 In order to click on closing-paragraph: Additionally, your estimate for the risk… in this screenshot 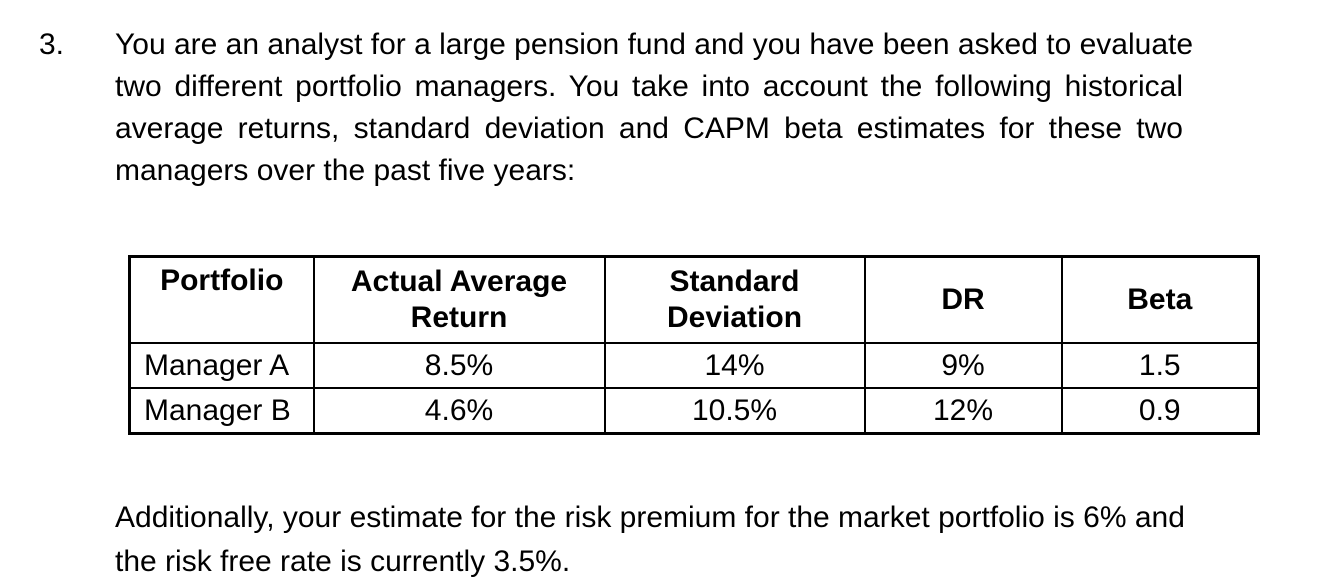, I will do `click(650, 540)`.